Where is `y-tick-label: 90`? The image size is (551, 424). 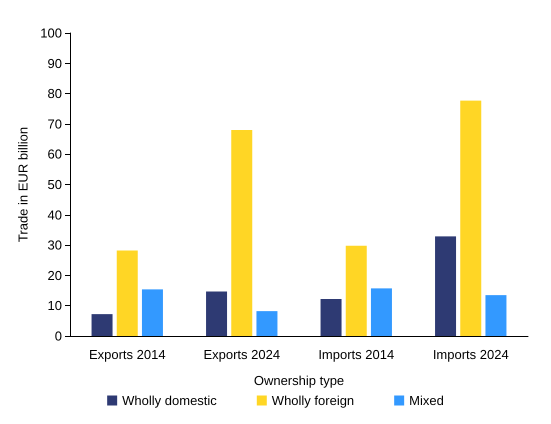 y-tick-label: 90 is located at coordinates (55, 63).